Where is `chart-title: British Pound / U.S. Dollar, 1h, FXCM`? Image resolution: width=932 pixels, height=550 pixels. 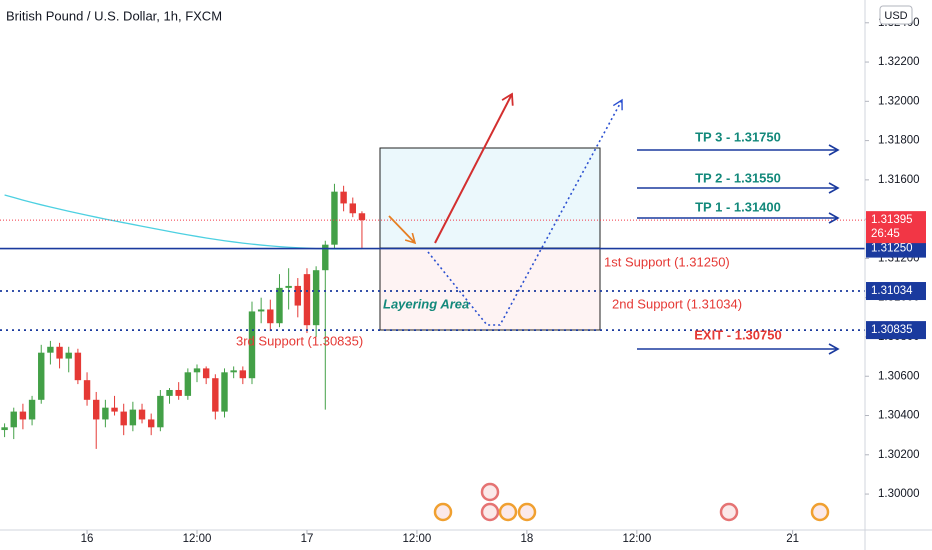 chart-title: British Pound / U.S. Dollar, 1h, FXCM is located at coordinates (114, 15).